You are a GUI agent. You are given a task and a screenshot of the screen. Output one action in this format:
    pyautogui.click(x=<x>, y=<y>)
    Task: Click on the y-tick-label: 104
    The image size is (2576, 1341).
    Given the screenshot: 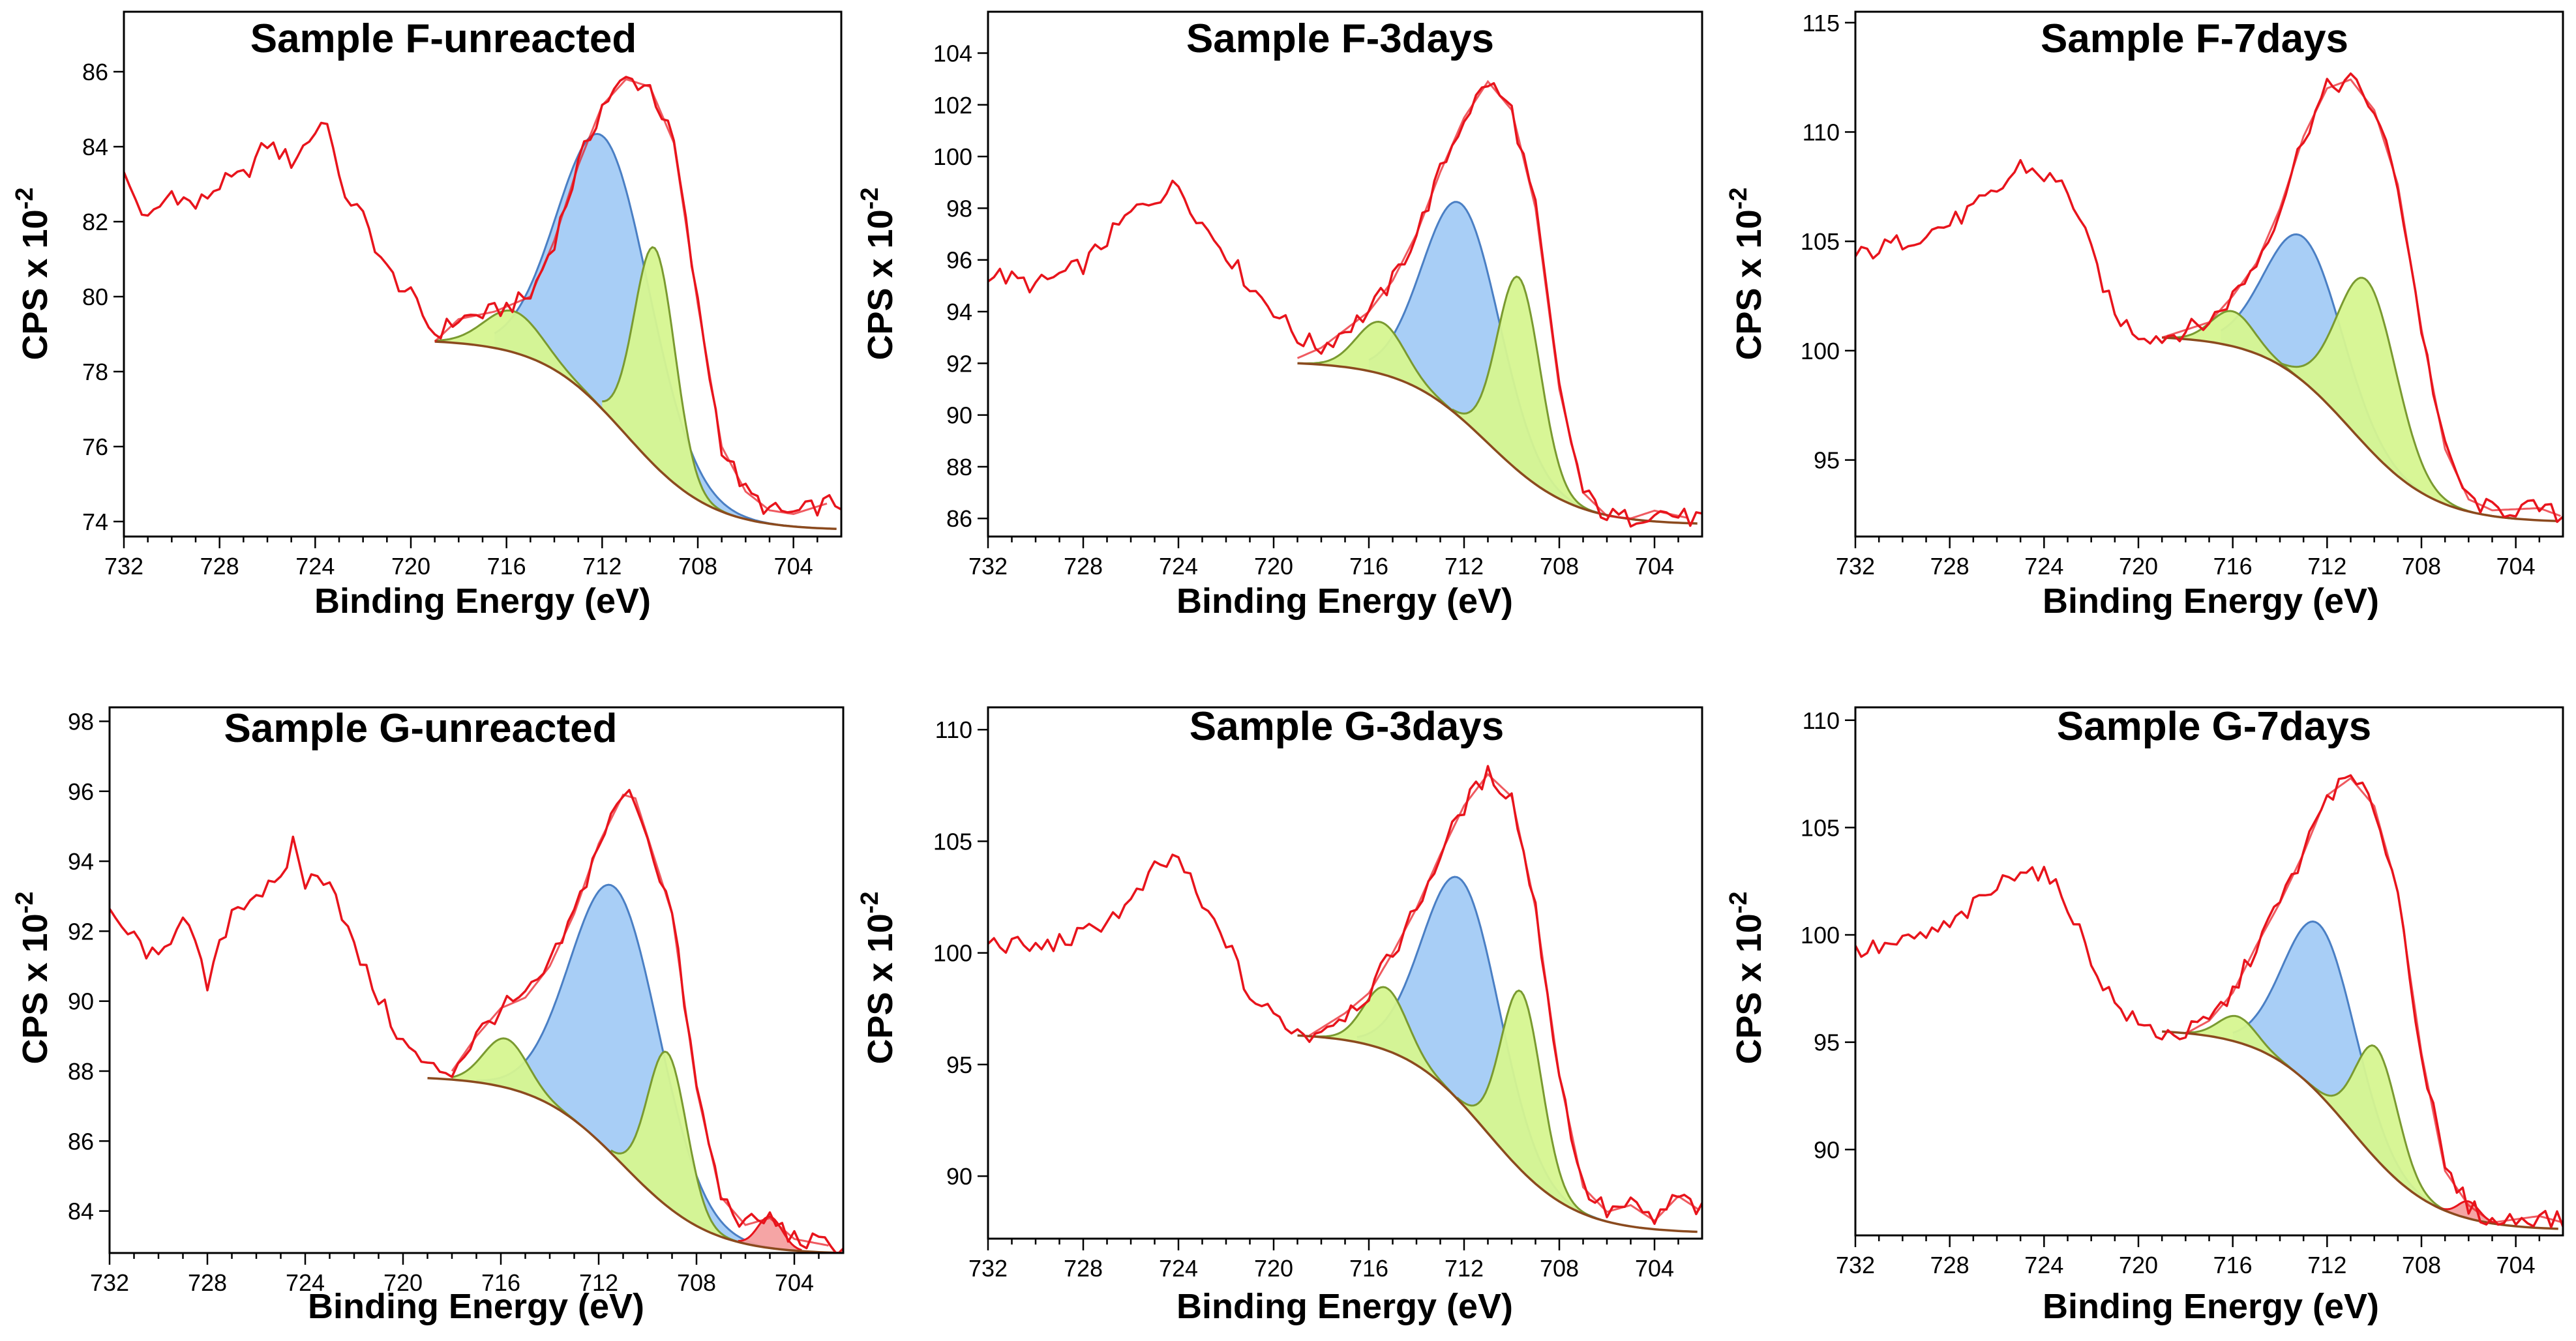 What is the action you would take?
    pyautogui.click(x=952, y=53)
    